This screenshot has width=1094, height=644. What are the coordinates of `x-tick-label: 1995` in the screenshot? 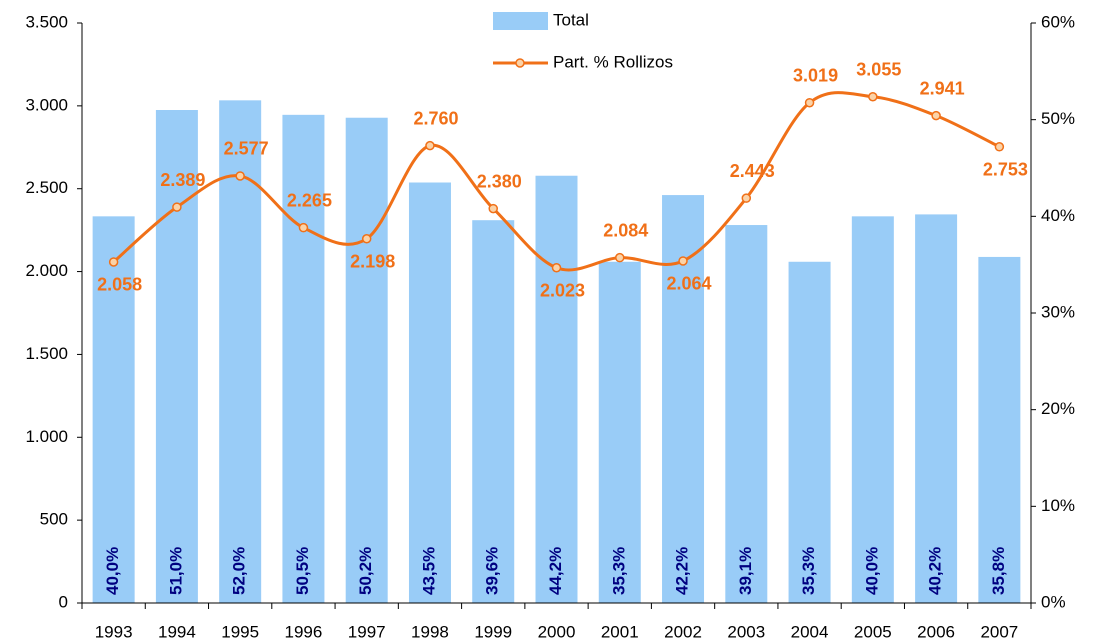 It's located at (240, 631).